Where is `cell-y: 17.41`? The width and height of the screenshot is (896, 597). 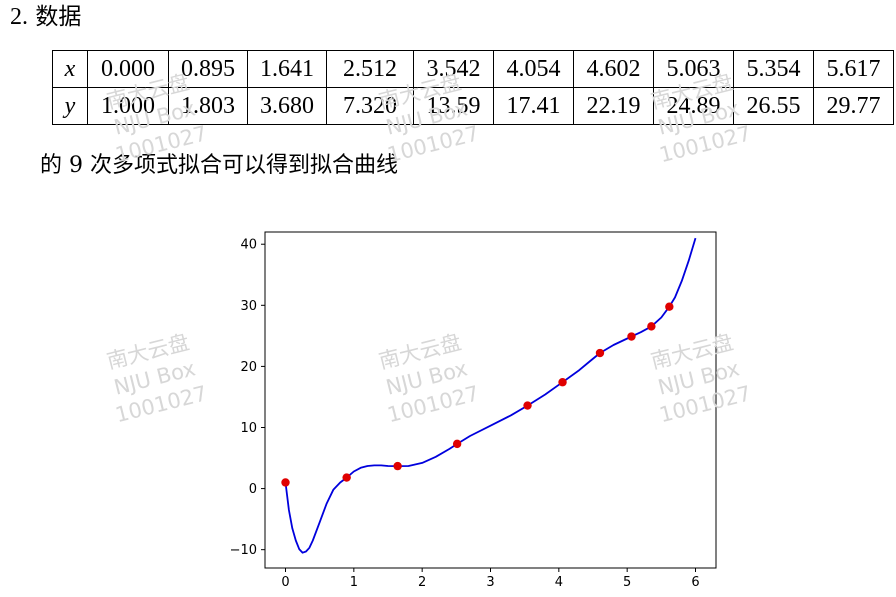 cell-y: 17.41 is located at coordinates (533, 106).